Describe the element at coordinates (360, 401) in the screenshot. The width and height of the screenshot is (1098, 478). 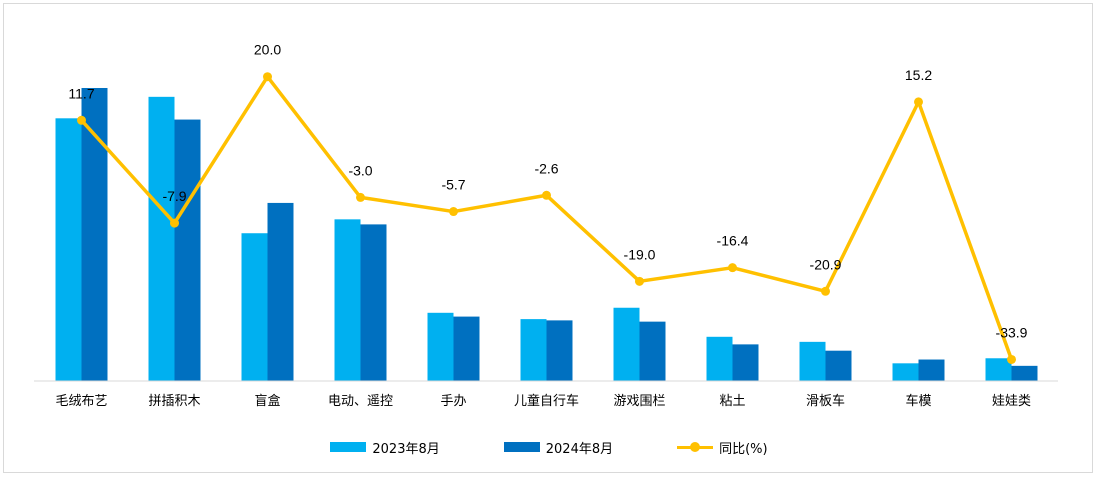
I see `category-label: 电动、遥控` at that location.